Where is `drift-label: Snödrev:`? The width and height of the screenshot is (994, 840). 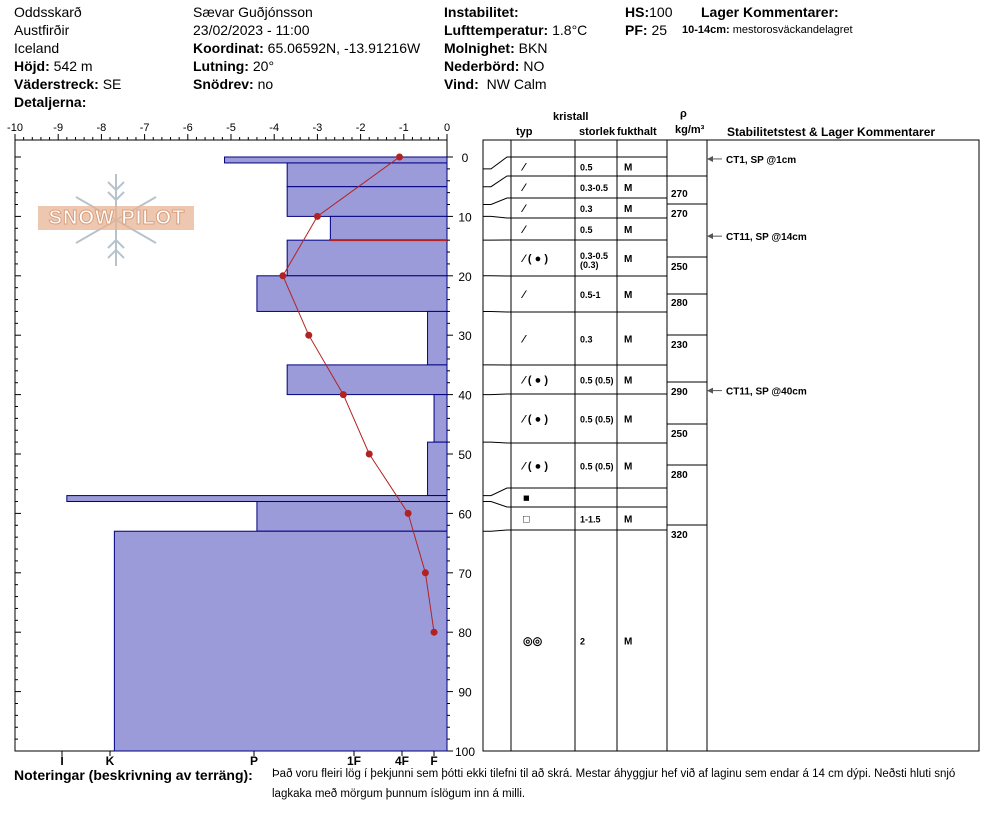
drift-label: Snödrev: is located at coordinates (223, 84).